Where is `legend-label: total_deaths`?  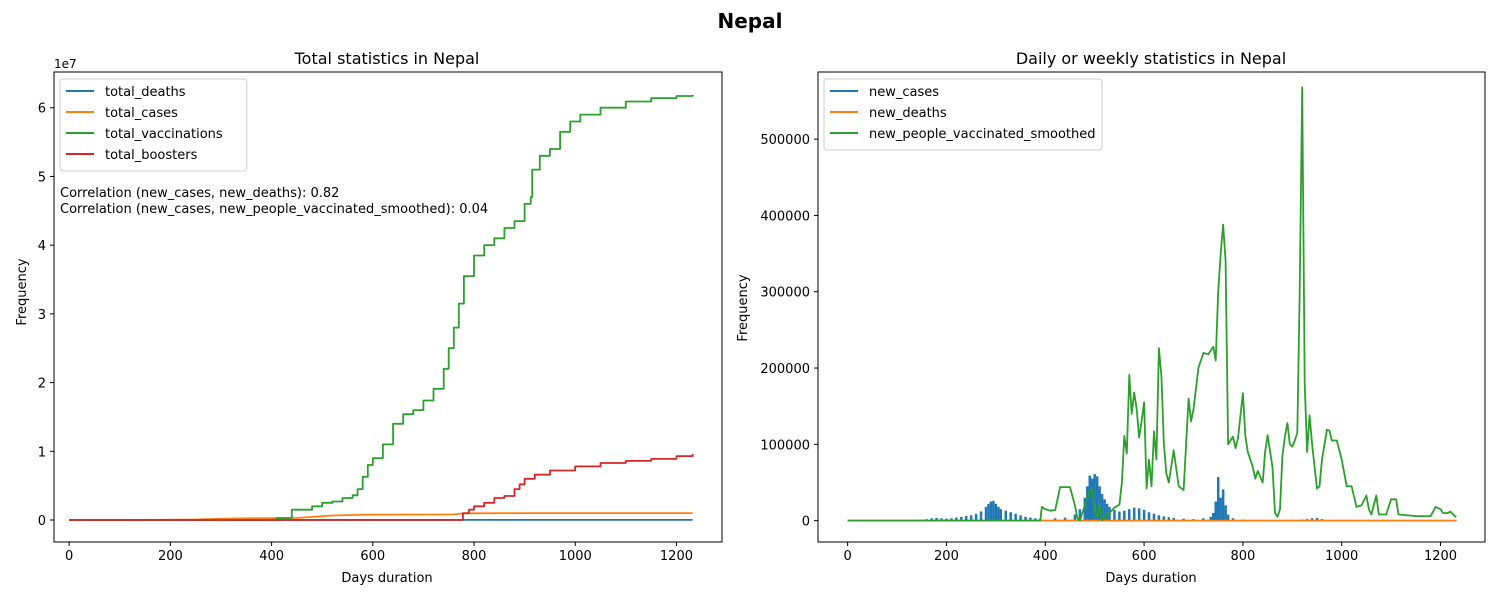 legend-label: total_deaths is located at coordinates (145, 92).